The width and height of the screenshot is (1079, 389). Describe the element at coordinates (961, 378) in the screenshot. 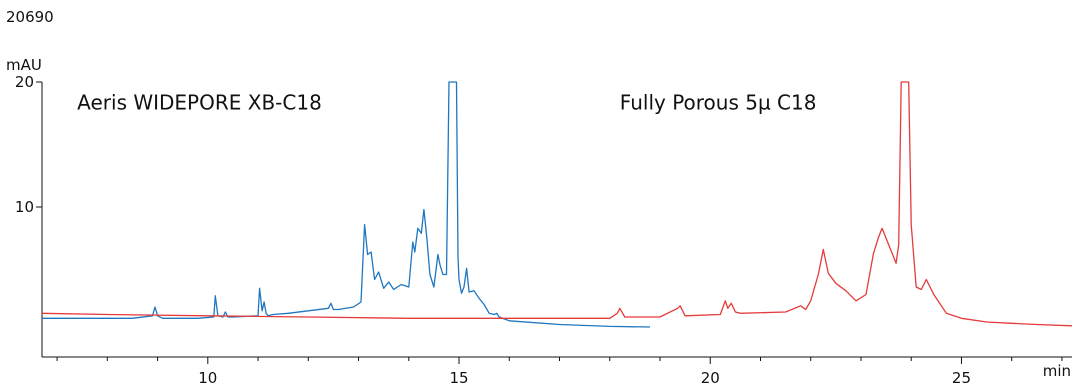

I see `x-tick-label: 25` at that location.